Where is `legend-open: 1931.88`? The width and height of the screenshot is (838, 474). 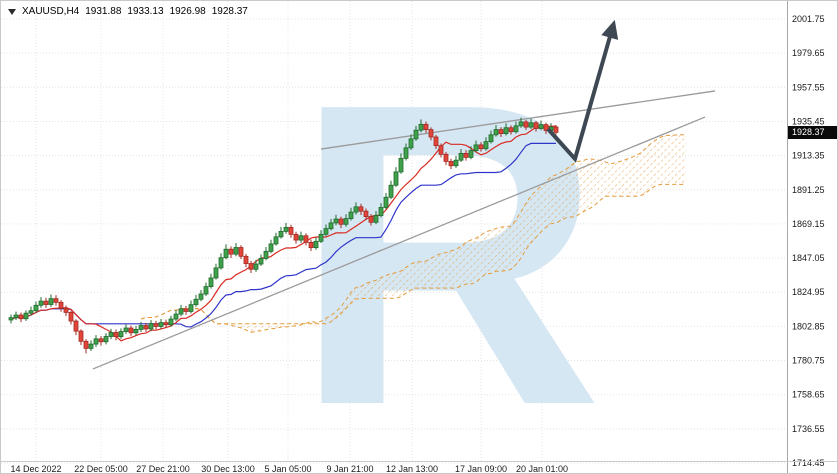
legend-open: 1931.88 is located at coordinates (103, 11).